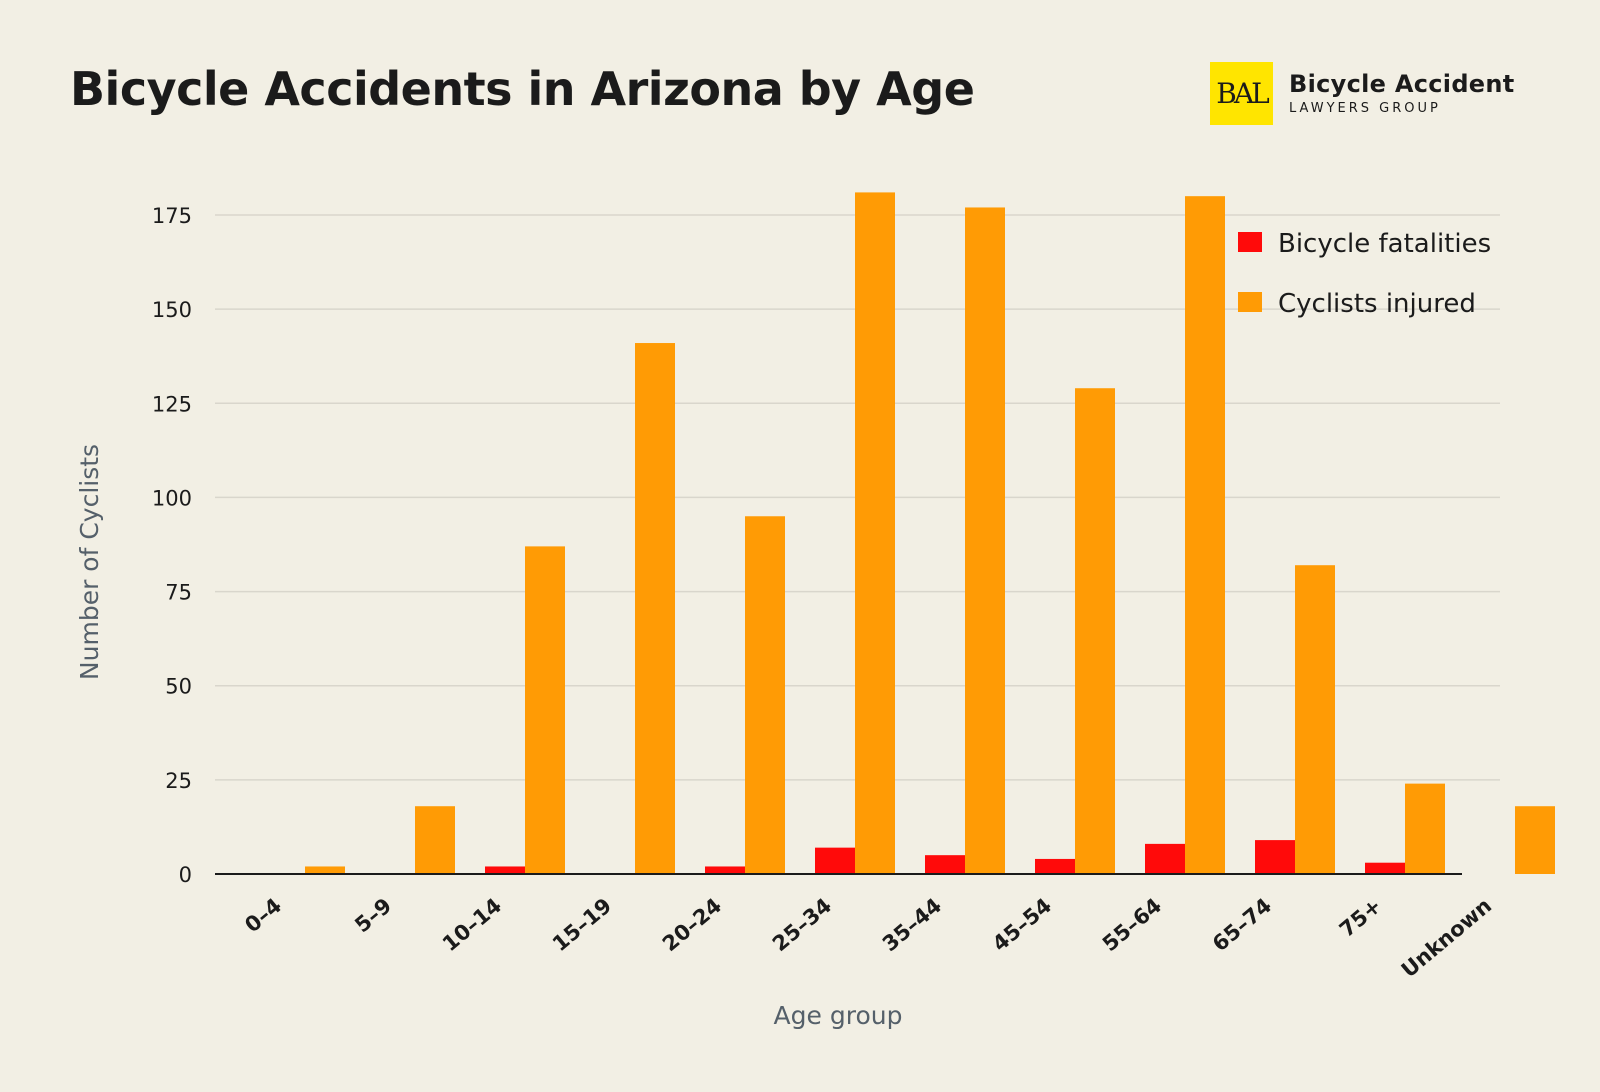 The image size is (1600, 1092). I want to click on x-tick-label: 75+, so click(1360, 917).